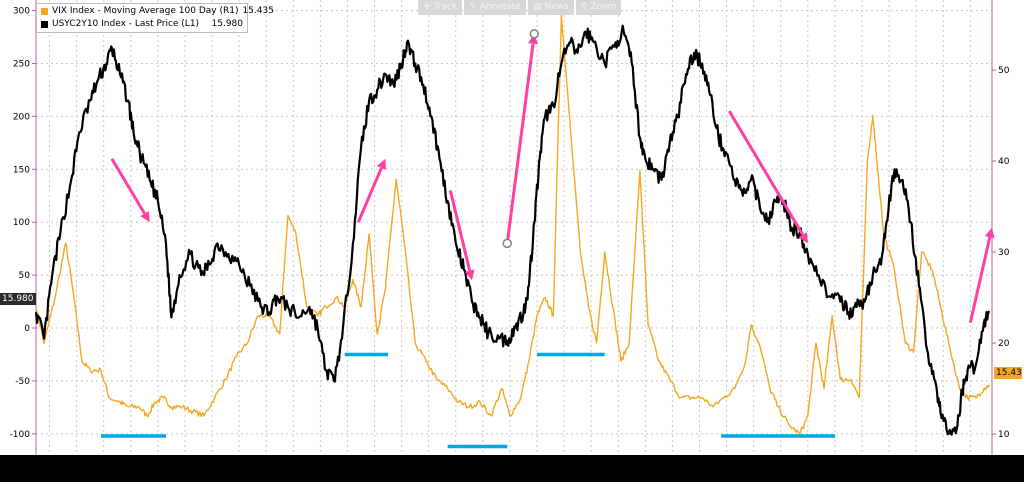  Describe the element at coordinates (22, 382) in the screenshot. I see `left-tick-label: -50` at that location.